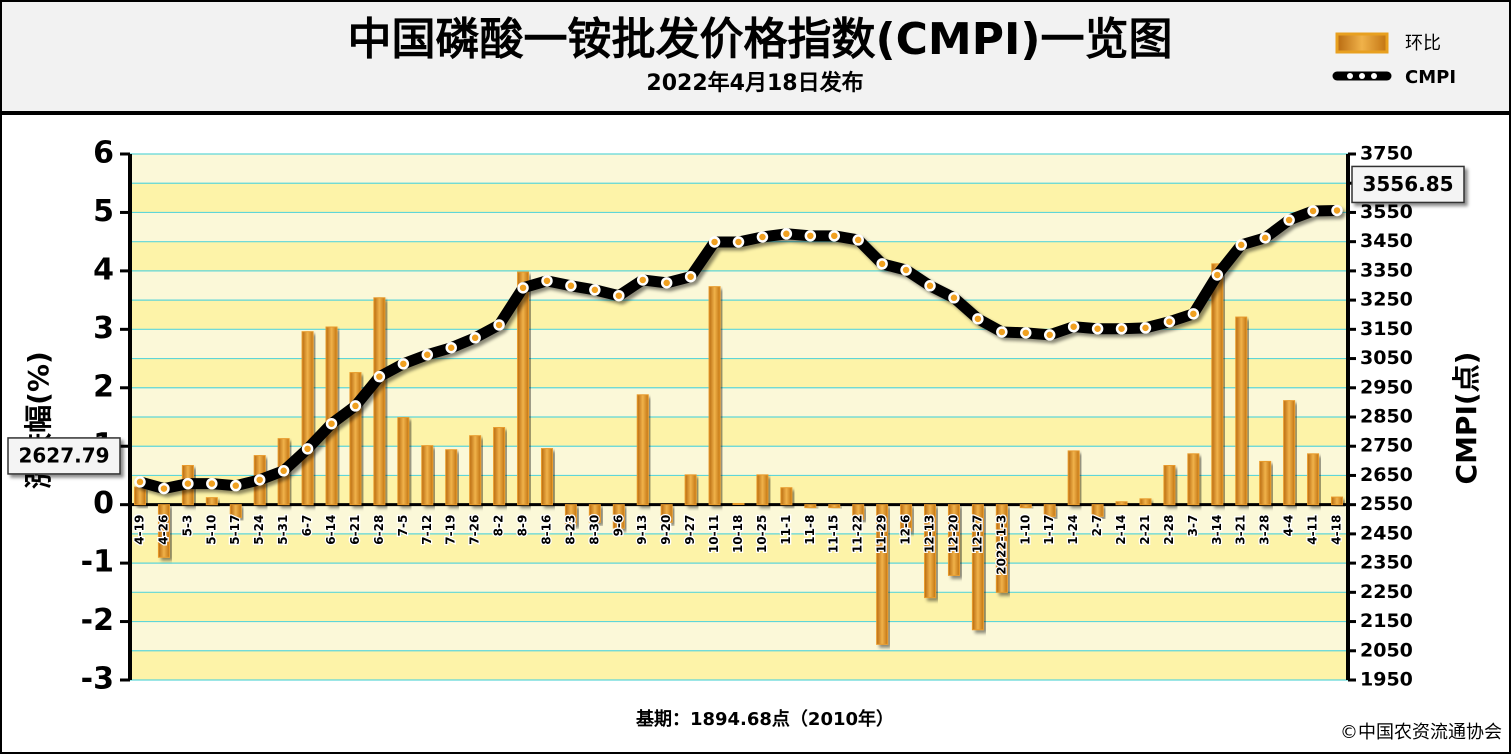 The height and width of the screenshot is (754, 1511). Describe the element at coordinates (810, 530) in the screenshot. I see `x-tick-label: 11-8` at that location.